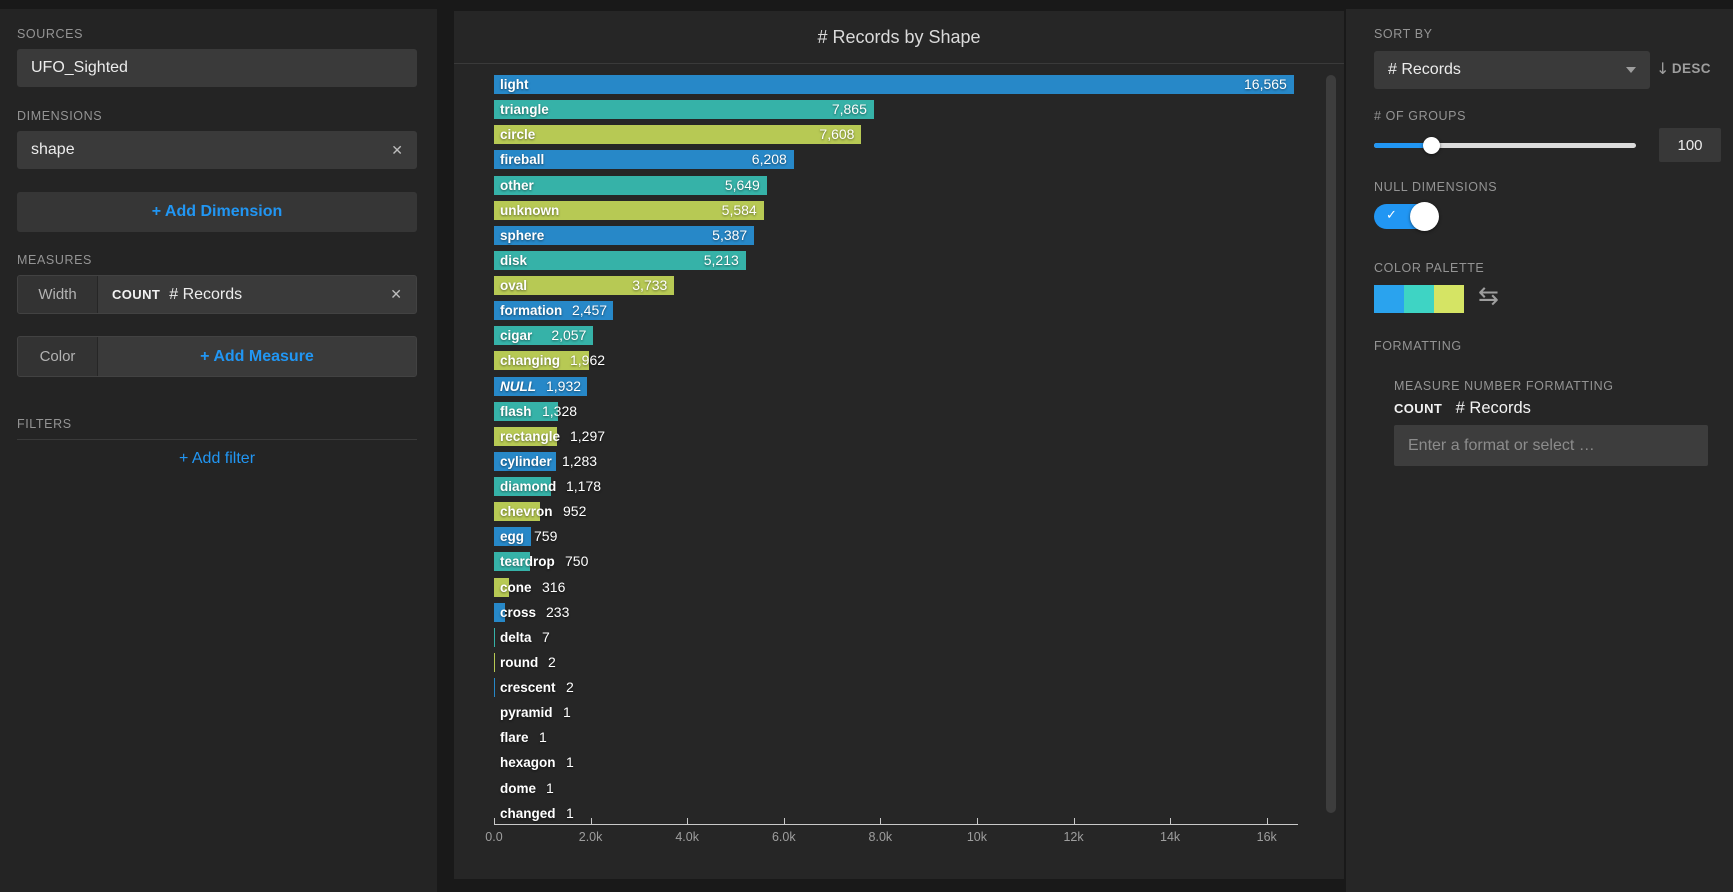  Describe the element at coordinates (904, 112) in the screenshot. I see `chart-bar-row: triangle 7,865` at that location.